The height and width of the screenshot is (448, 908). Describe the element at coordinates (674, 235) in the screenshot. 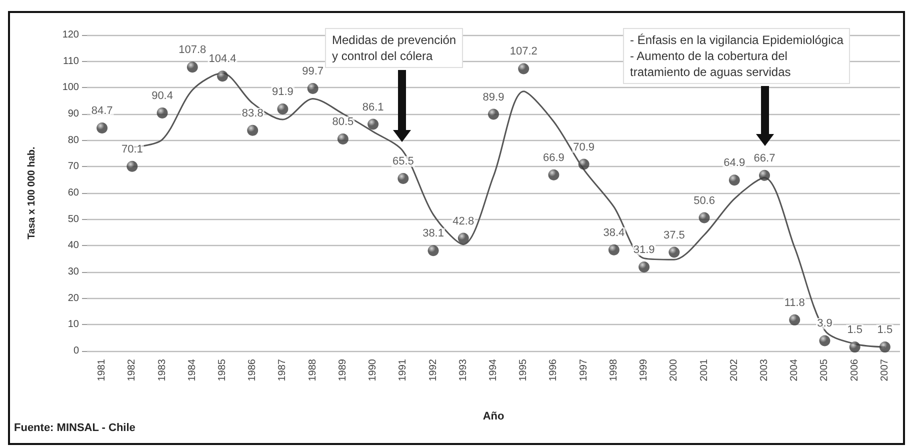

I see `data-label: 37.5` at that location.